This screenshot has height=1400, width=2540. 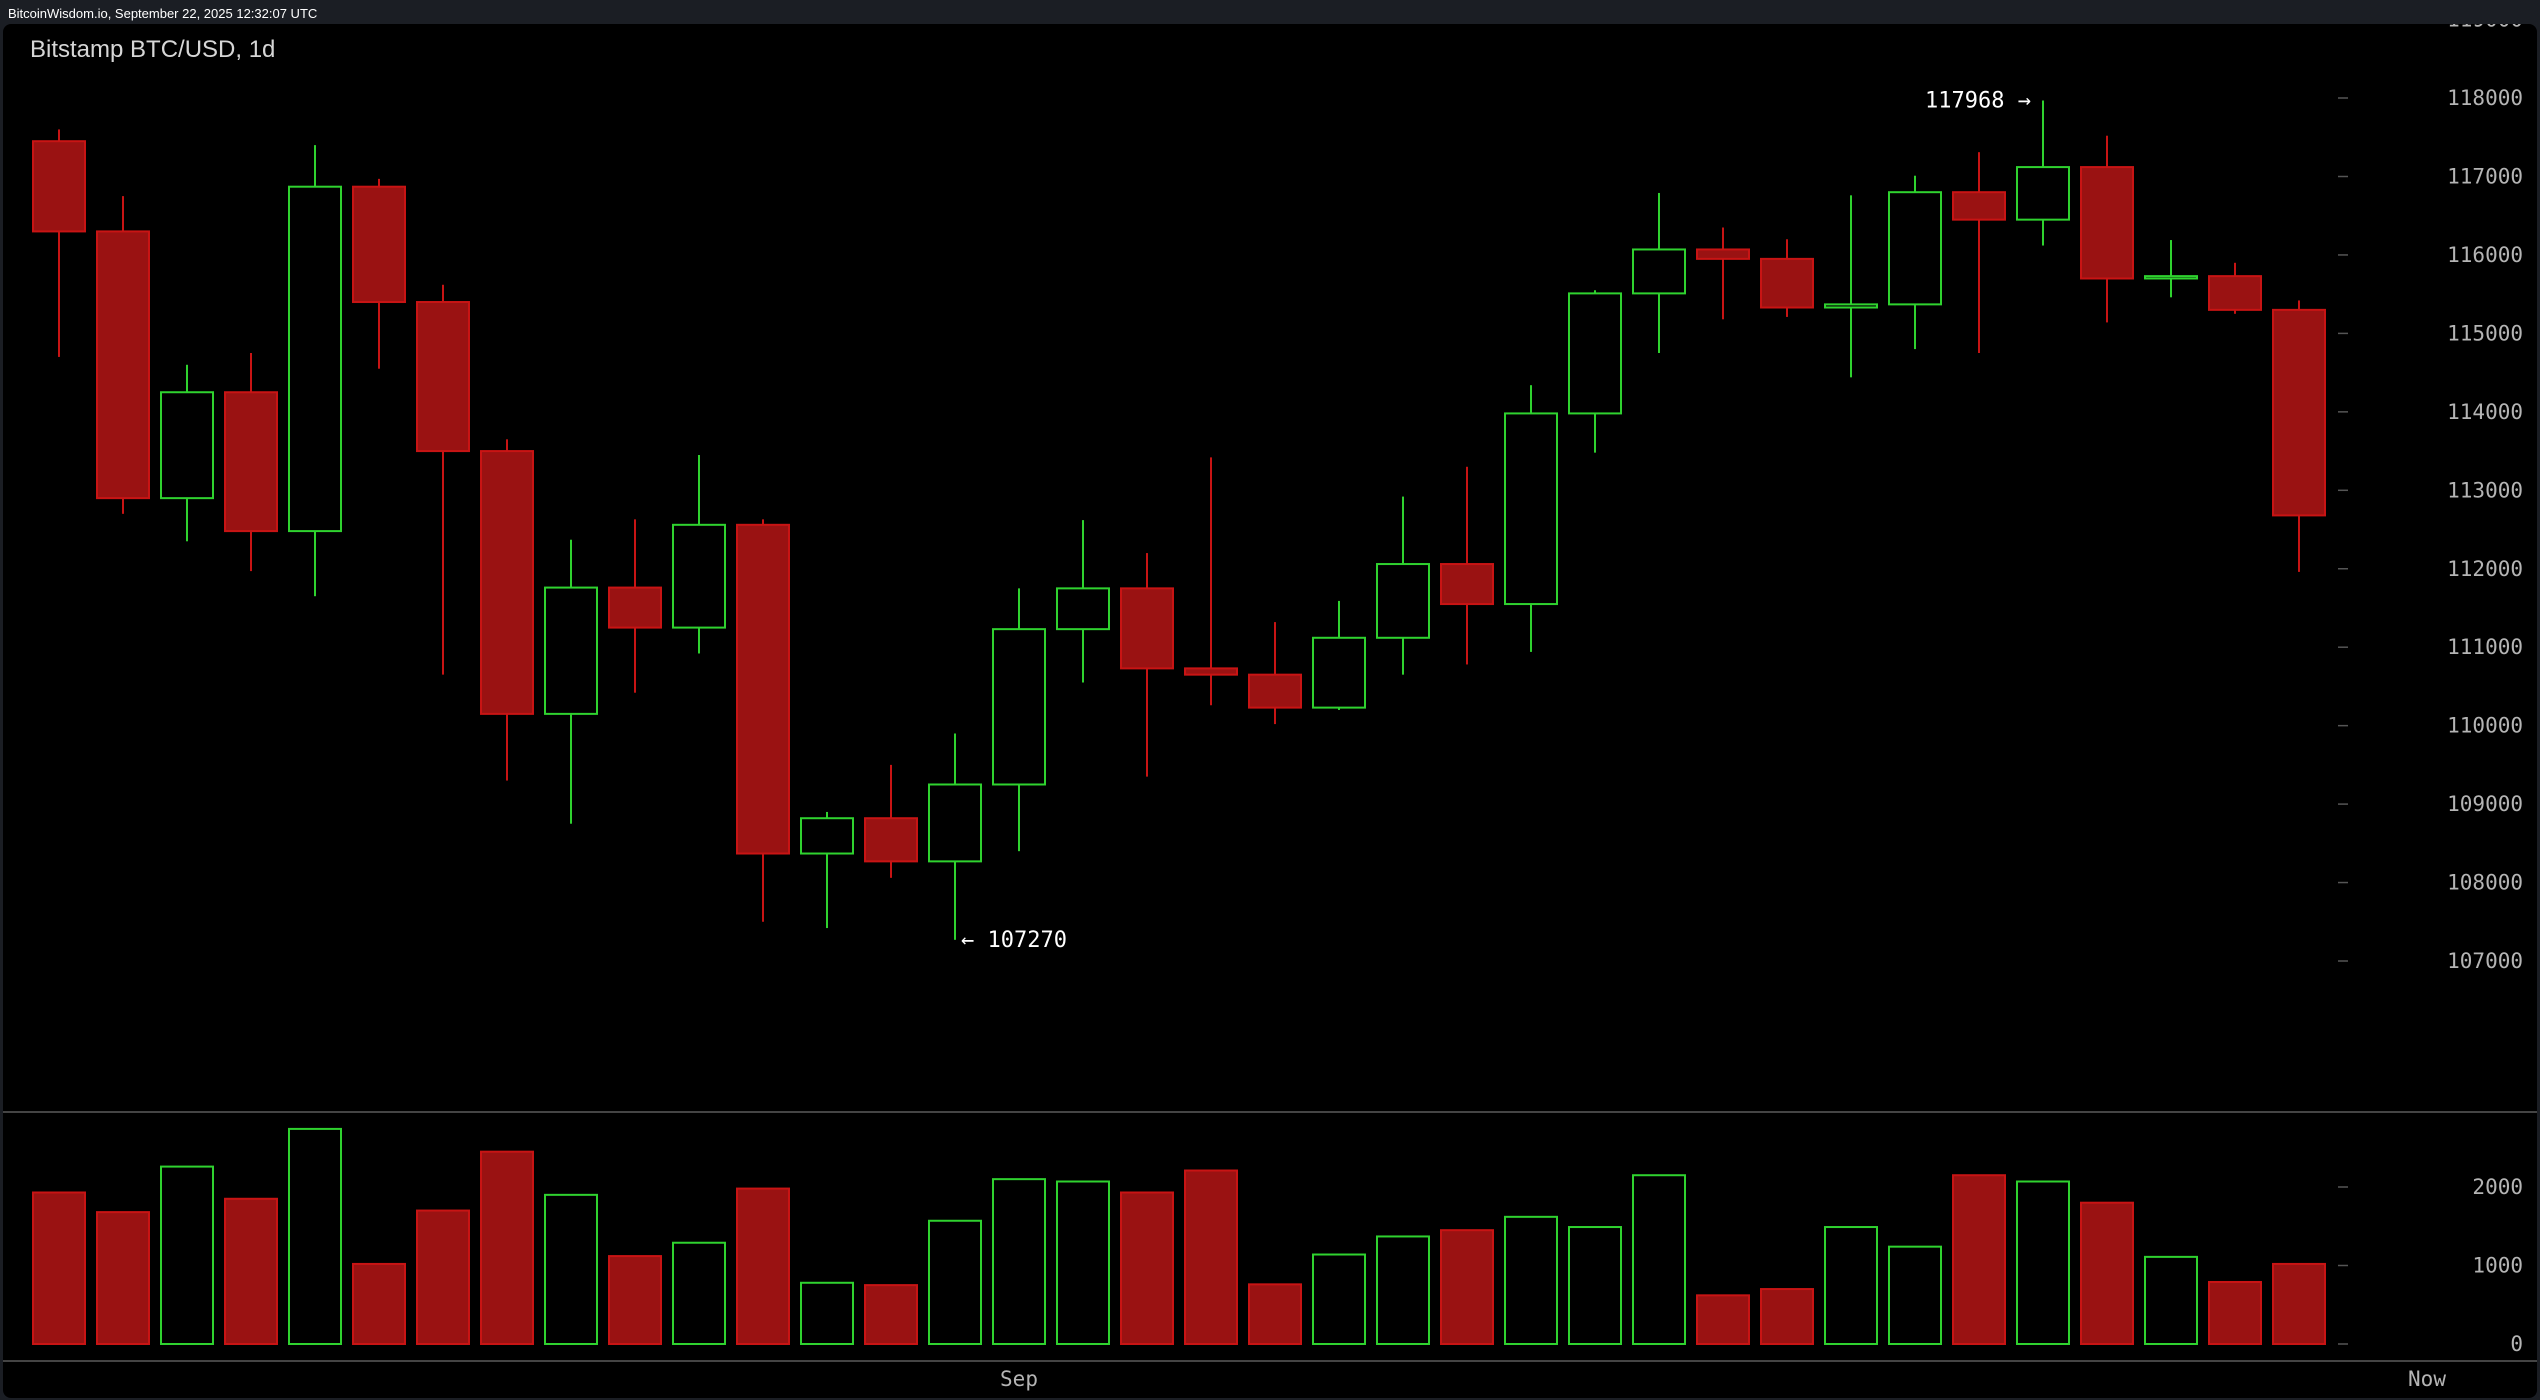 I want to click on price-tick-label: 113000, so click(x=2485, y=490).